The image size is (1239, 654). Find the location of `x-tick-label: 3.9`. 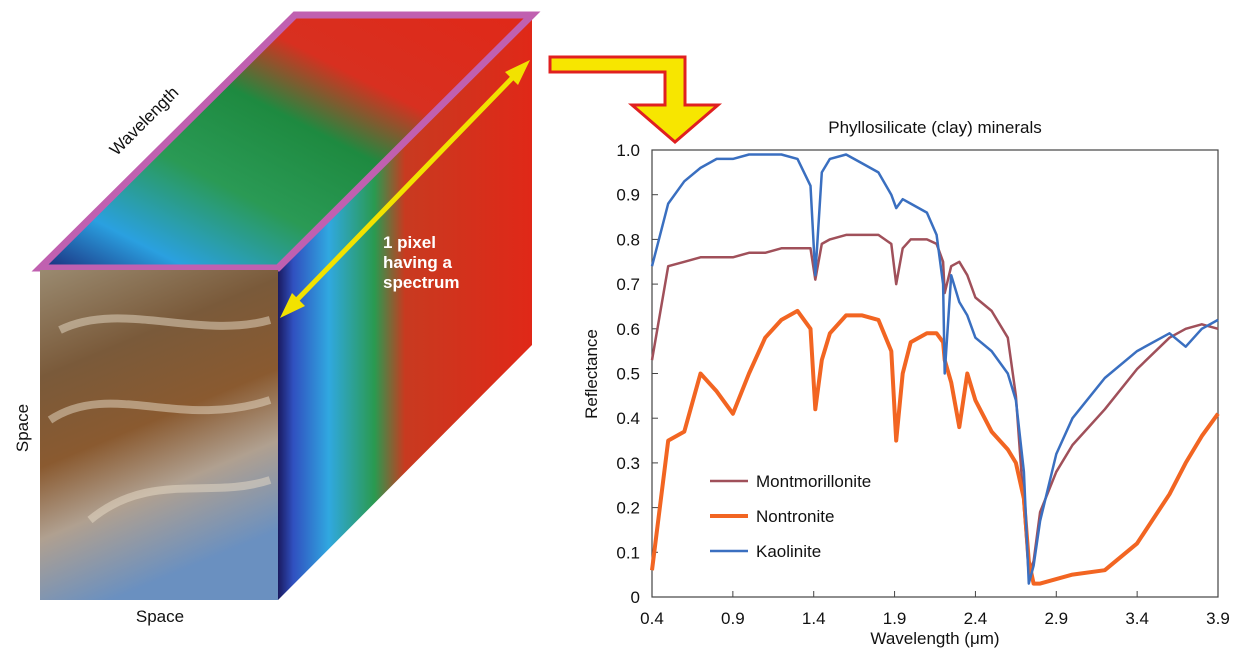

x-tick-label: 3.9 is located at coordinates (1218, 618).